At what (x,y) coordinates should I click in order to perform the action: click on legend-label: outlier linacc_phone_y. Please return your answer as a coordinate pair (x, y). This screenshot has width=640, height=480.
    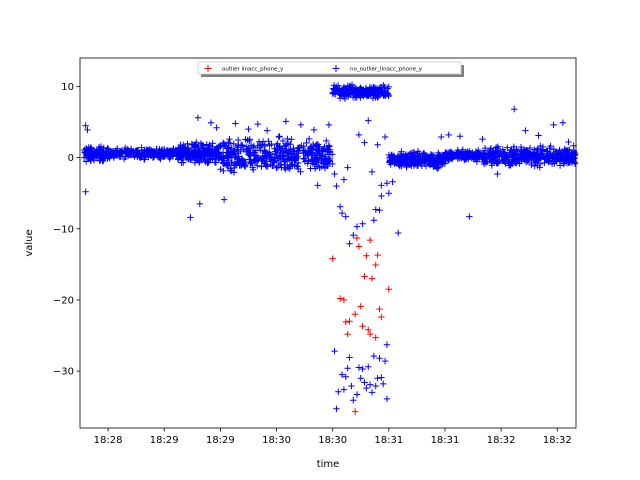
    Looking at the image, I should click on (253, 70).